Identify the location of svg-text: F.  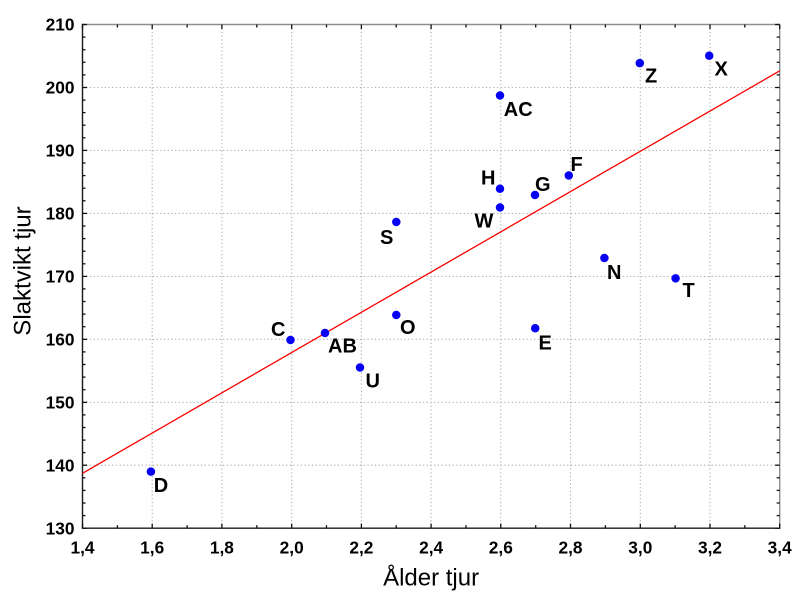
(577, 165).